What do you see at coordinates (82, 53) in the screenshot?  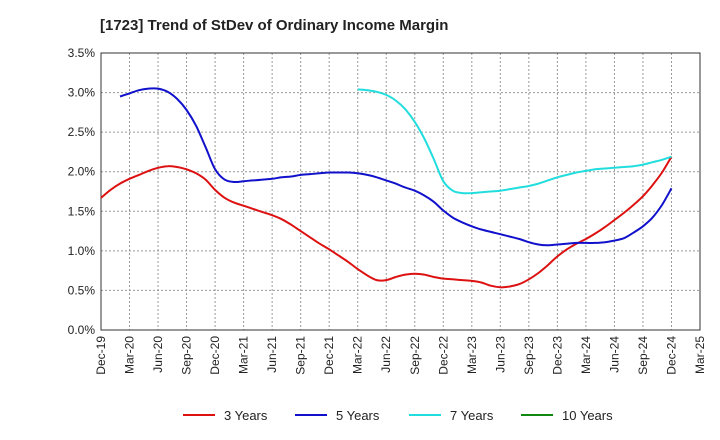 I see `y-tick-label: 3.5%` at bounding box center [82, 53].